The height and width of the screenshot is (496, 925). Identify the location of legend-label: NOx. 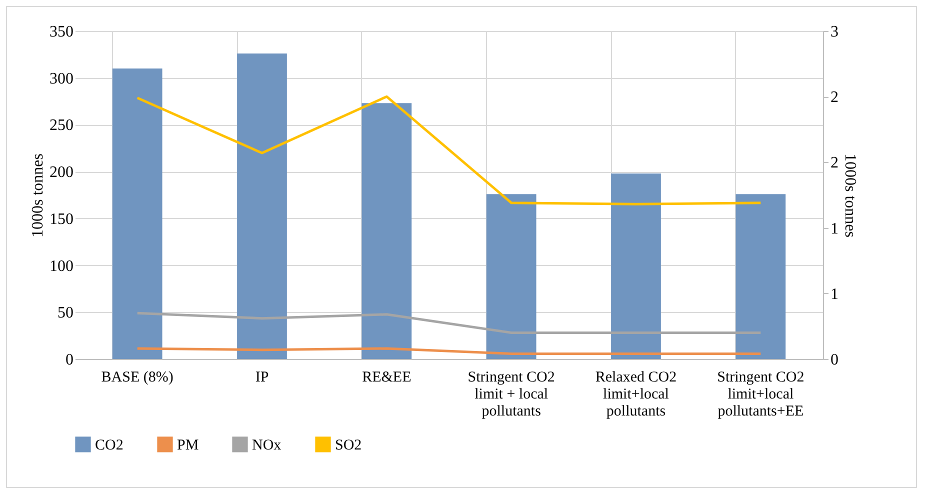
(267, 445).